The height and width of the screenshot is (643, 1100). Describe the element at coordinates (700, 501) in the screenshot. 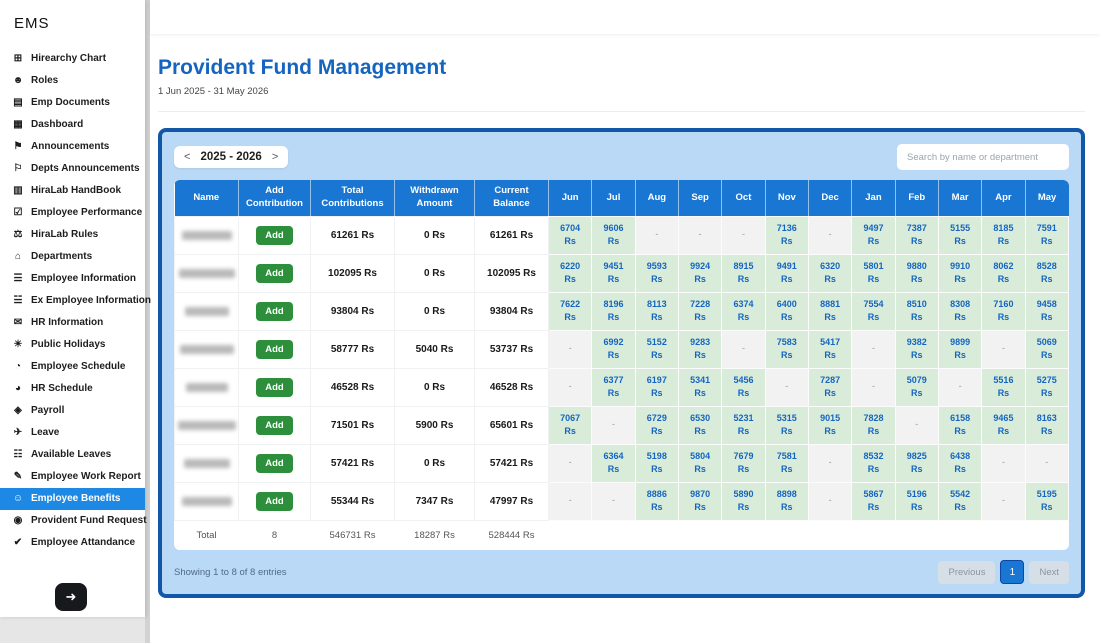

I see `month-cell: 9870 Rs` at that location.